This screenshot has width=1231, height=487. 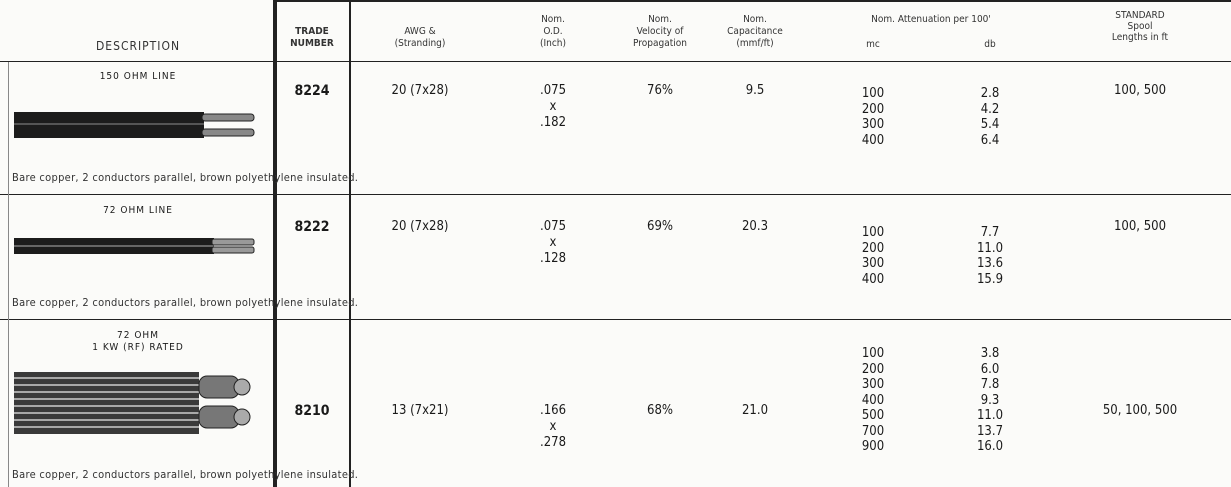 What do you see at coordinates (312, 43) in the screenshot?
I see `header-label: NUMBER` at bounding box center [312, 43].